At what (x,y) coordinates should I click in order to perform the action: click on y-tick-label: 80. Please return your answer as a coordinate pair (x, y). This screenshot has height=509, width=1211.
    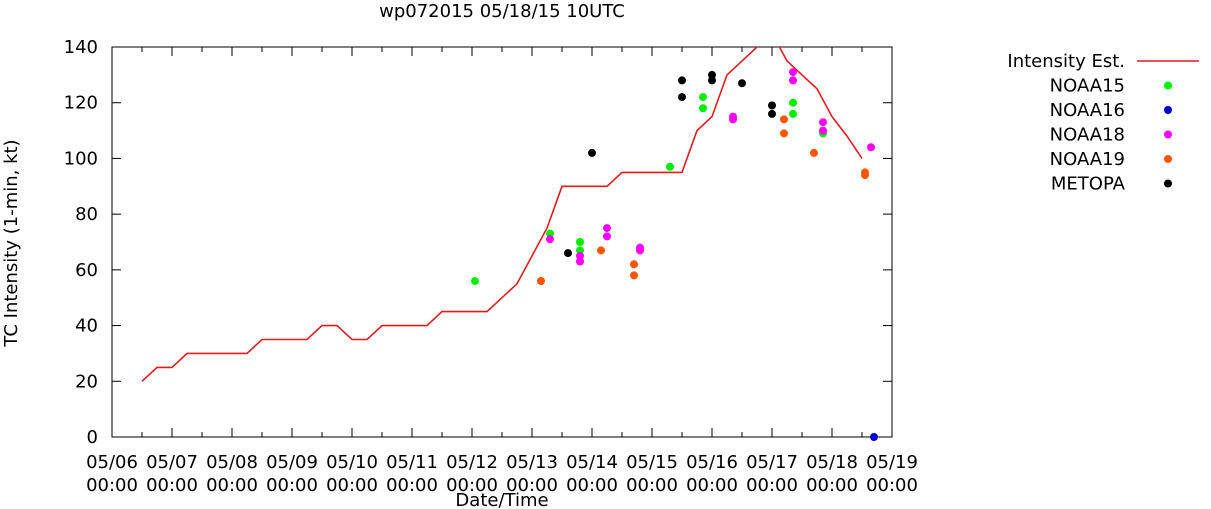
    Looking at the image, I should click on (86, 214).